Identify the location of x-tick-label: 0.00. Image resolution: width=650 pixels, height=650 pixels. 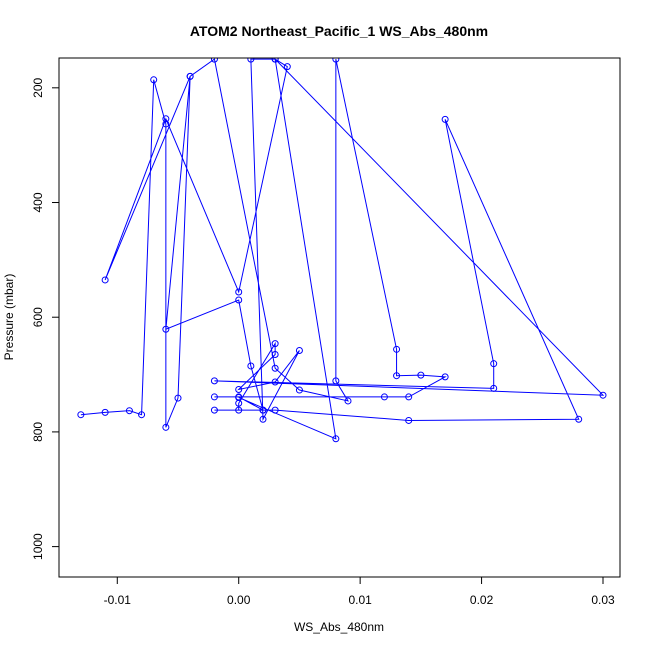
(239, 600).